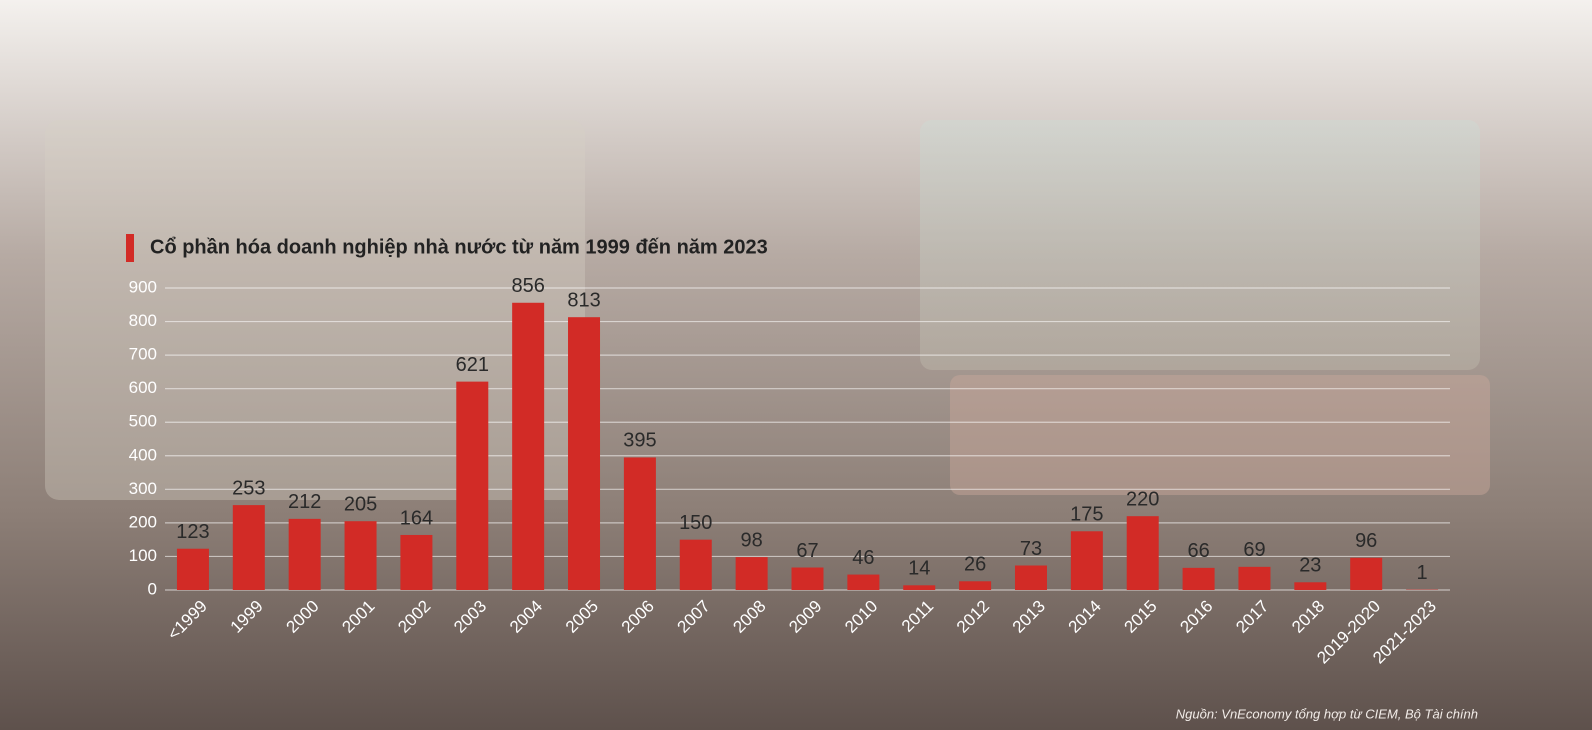 This screenshot has height=730, width=1592. Describe the element at coordinates (1422, 573) in the screenshot. I see `data-label: 1` at that location.